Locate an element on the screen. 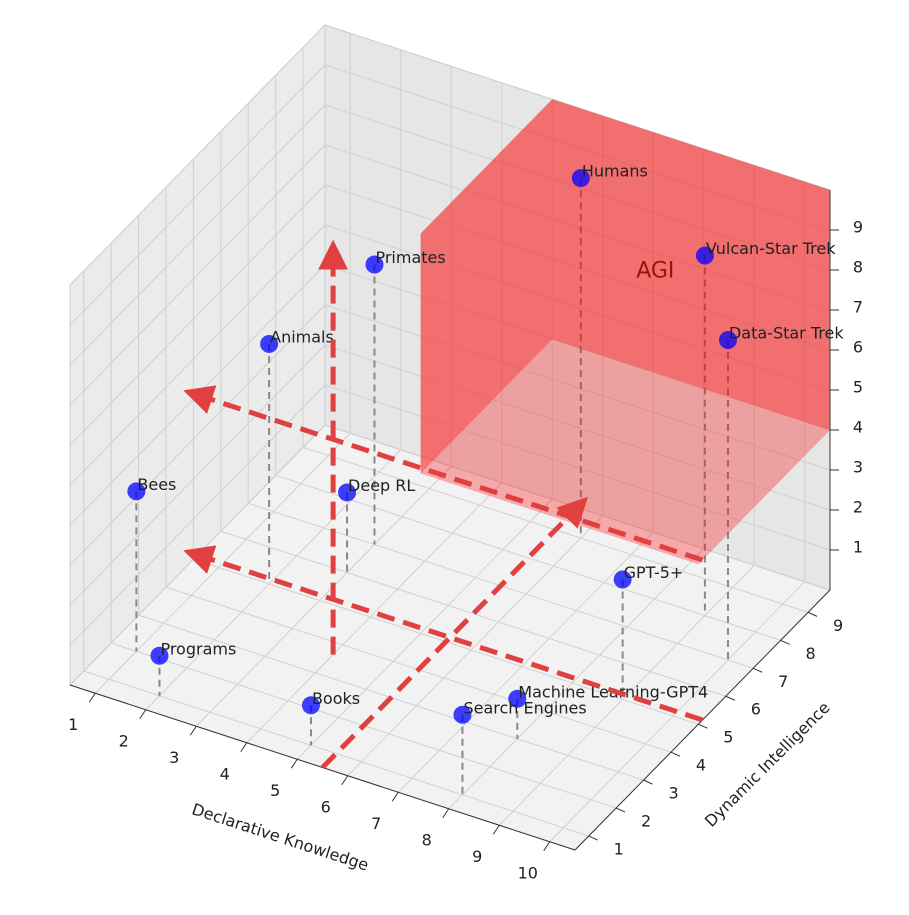 Image resolution: width=909 pixels, height=915 pixels. z-tick-label: 8 is located at coordinates (858, 267).